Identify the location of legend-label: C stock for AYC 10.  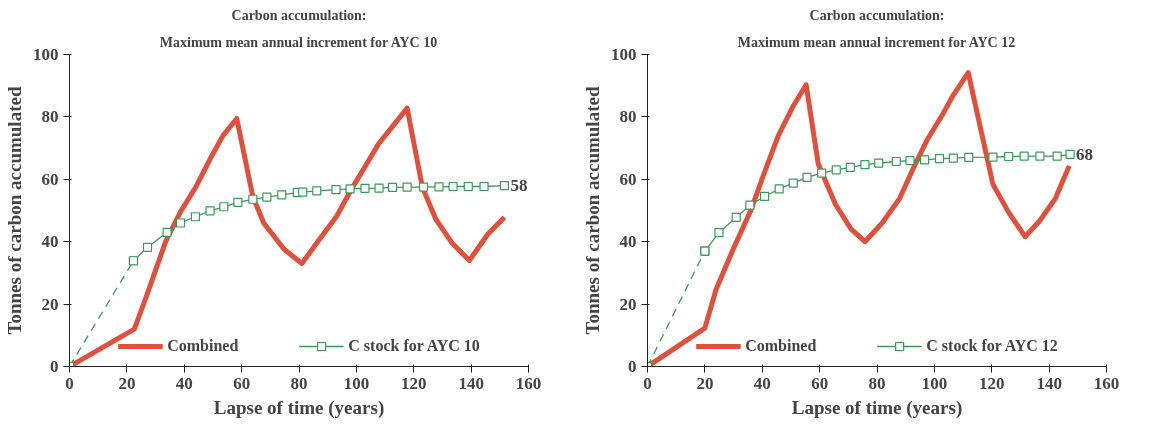
(414, 346).